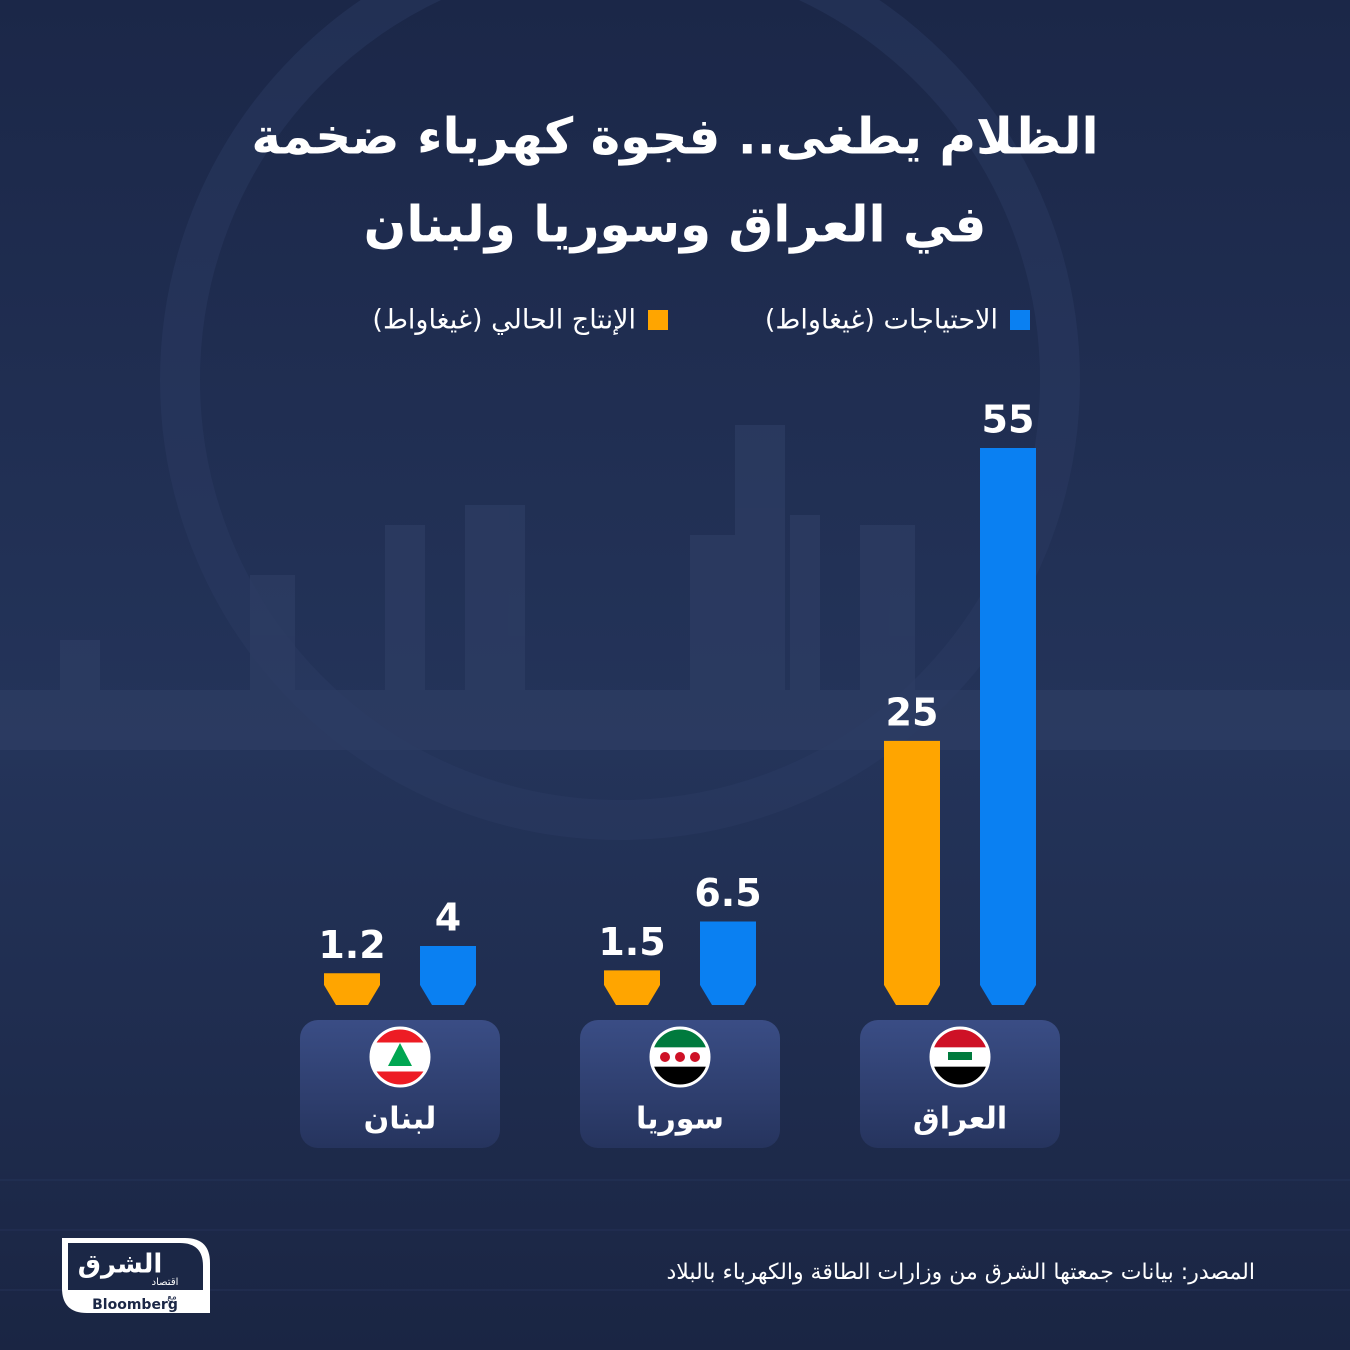  I want to click on value-label: 6.5, so click(727, 893).